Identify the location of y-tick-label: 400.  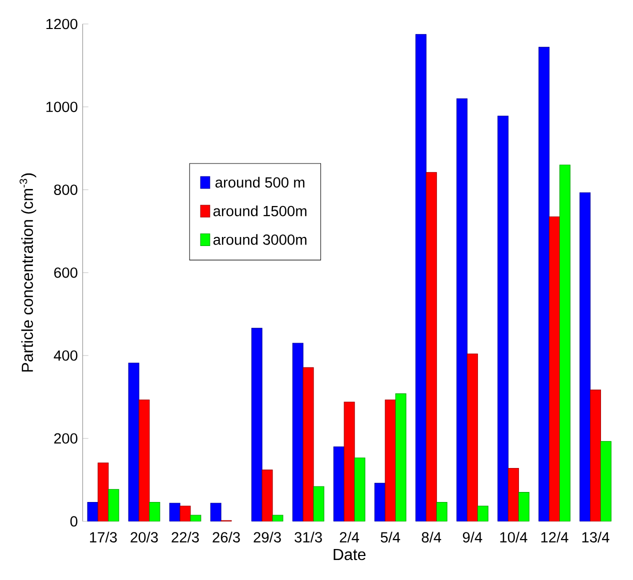
(66, 355).